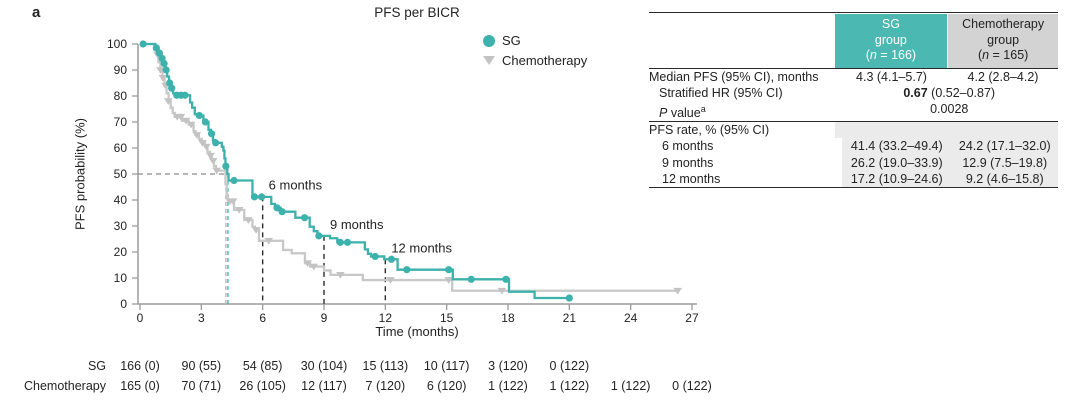  I want to click on row-hr-label: Stratified HR (95% CI), so click(721, 92).